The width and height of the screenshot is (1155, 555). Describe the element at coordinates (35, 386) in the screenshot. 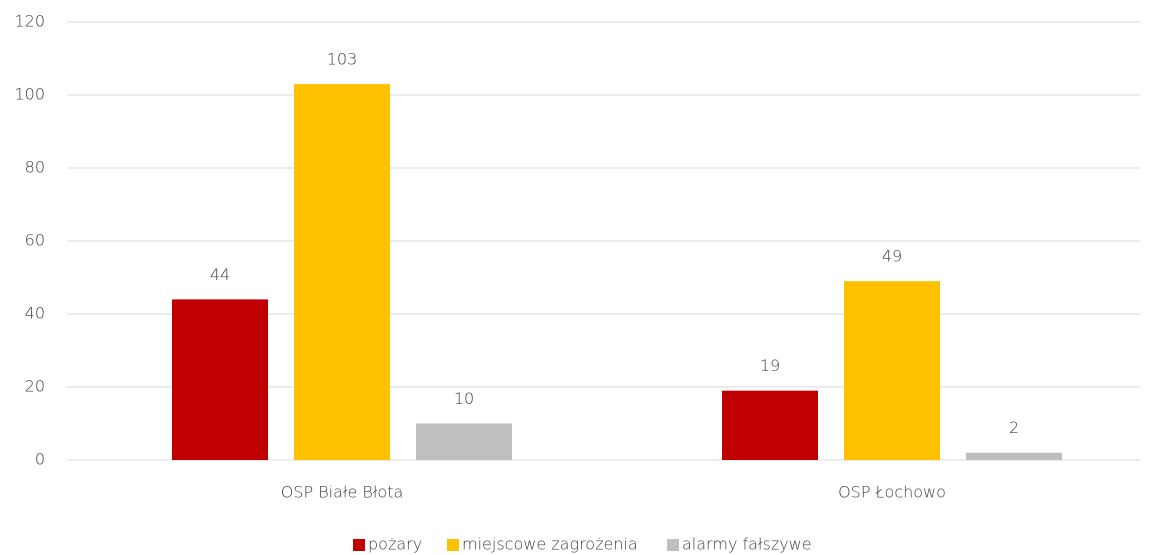

I see `y-tick-label: 20` at that location.